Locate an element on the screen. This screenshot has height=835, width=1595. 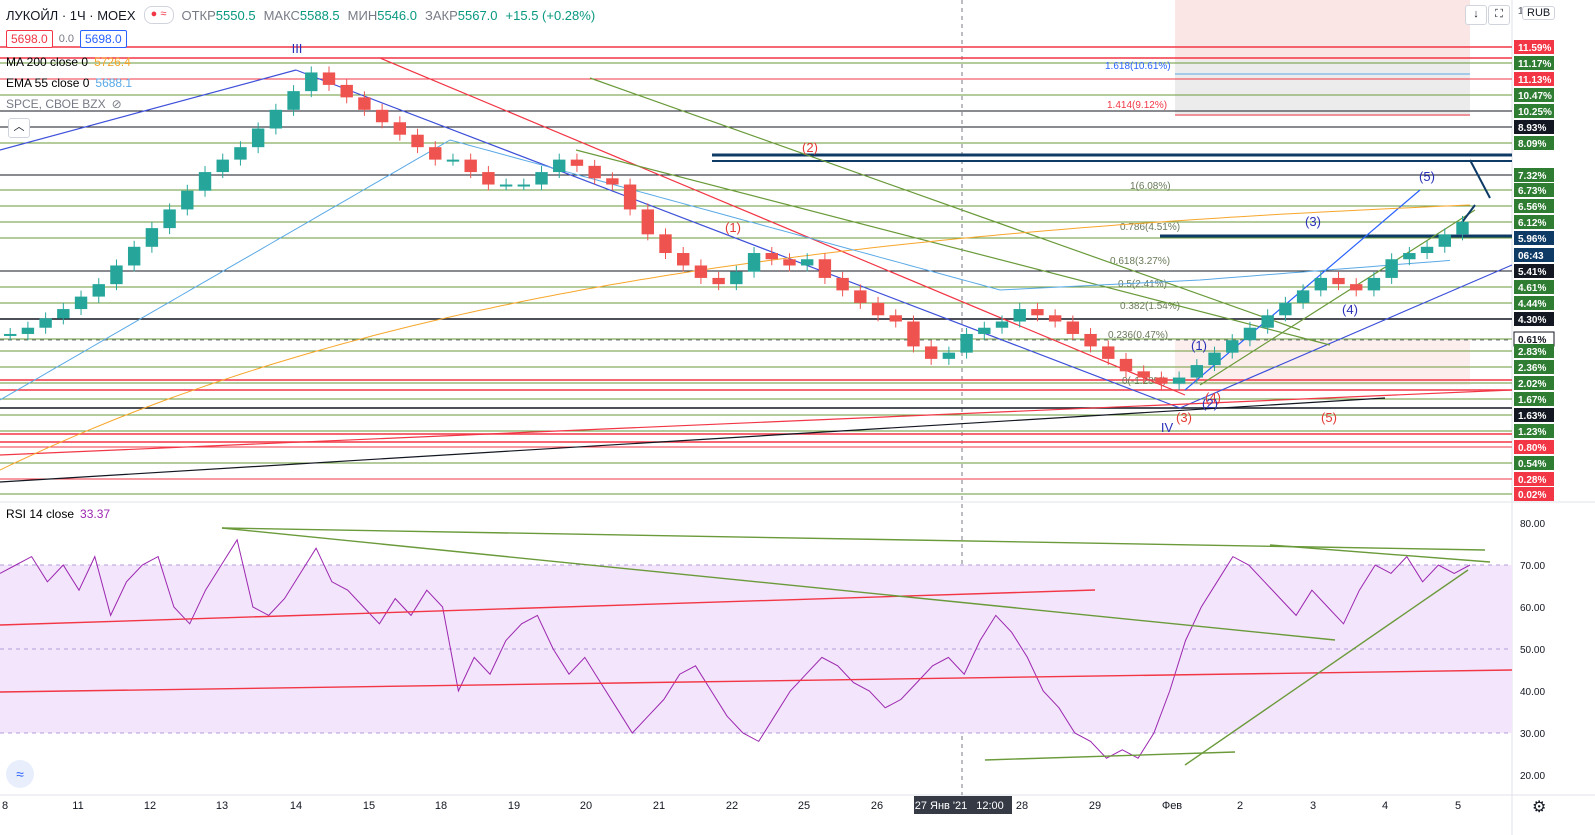
price-axis-label: 0.80% is located at coordinates (1532, 448).